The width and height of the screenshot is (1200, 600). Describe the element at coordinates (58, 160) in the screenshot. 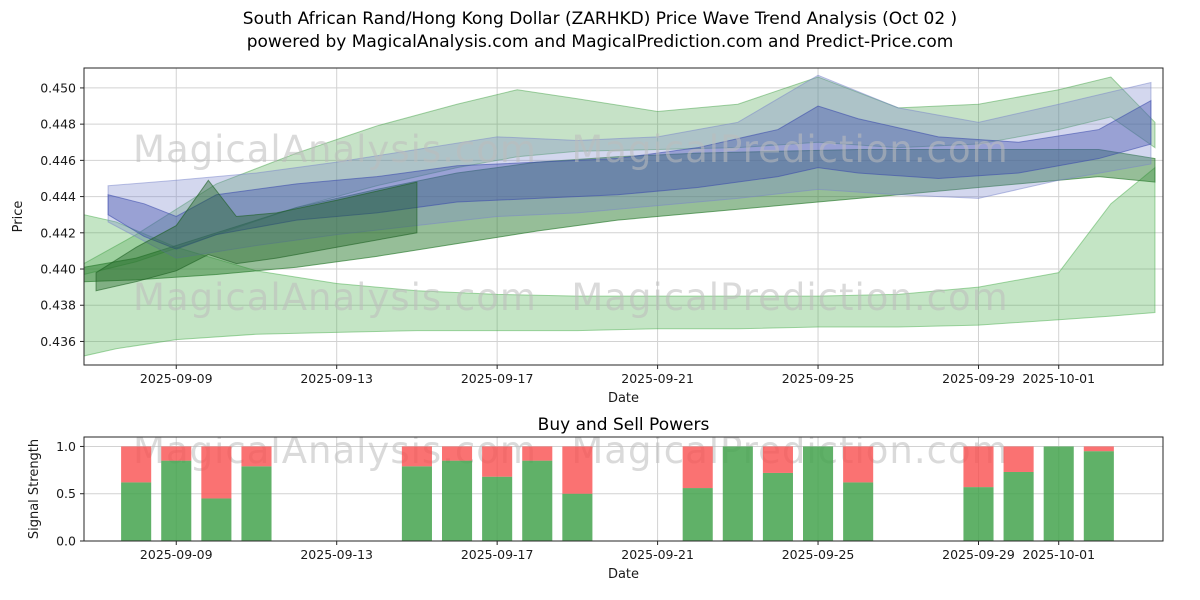

I see `y-tick-label: 0.446` at that location.